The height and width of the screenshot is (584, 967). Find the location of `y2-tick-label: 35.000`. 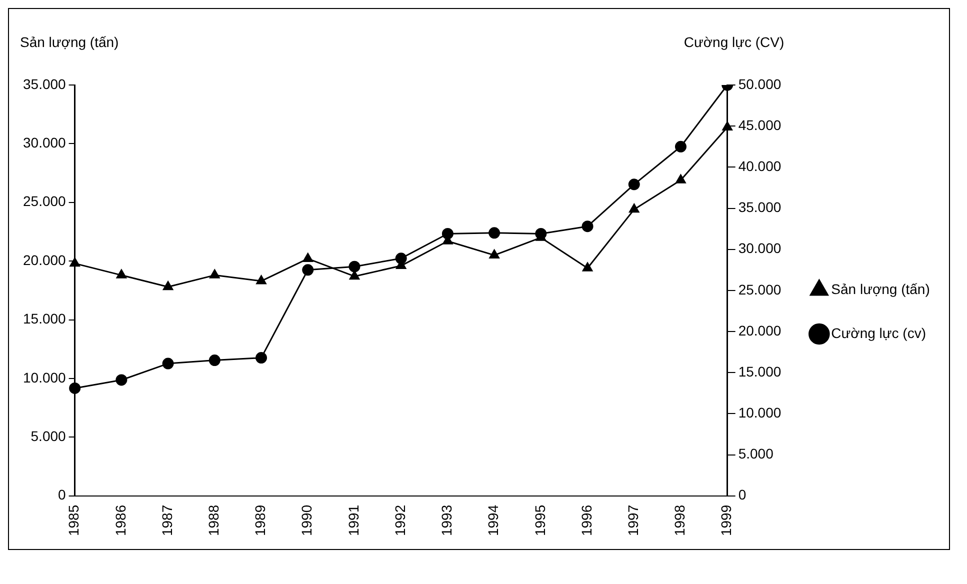

y2-tick-label: 35.000 is located at coordinates (760, 207).